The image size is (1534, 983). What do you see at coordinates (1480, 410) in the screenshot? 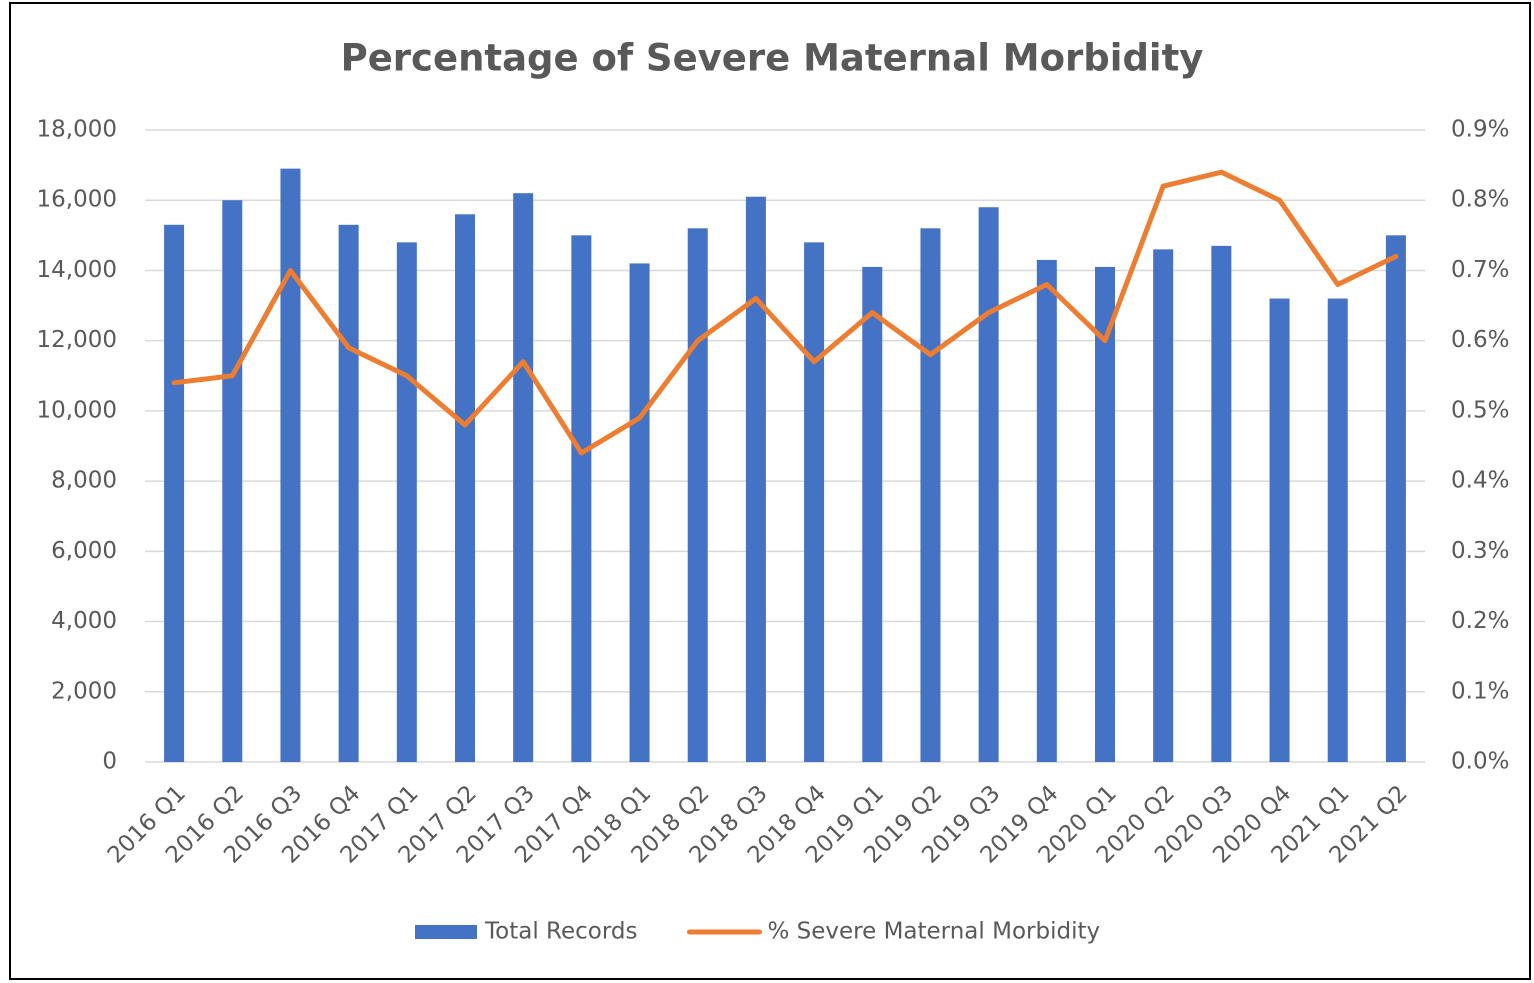
I see `y2-tick-label: 0.5%` at bounding box center [1480, 410].